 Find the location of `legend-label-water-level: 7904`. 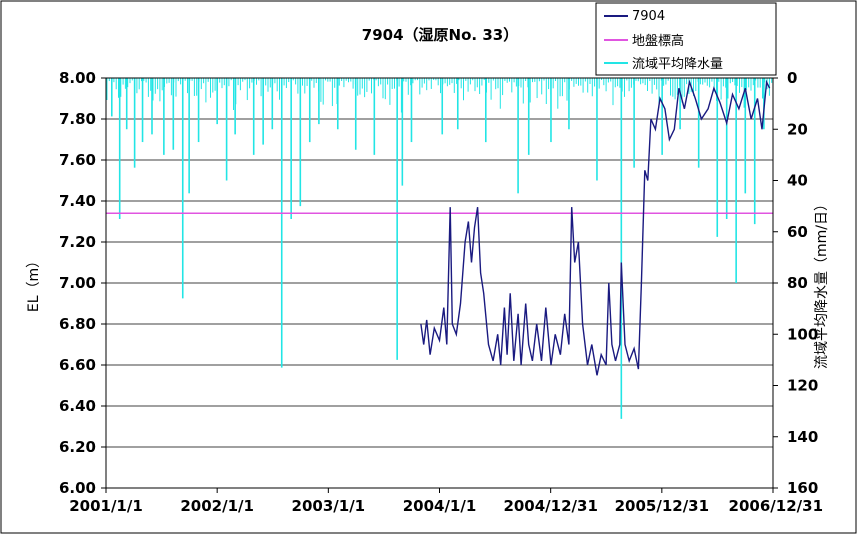

legend-label-water-level: 7904 is located at coordinates (648, 16).